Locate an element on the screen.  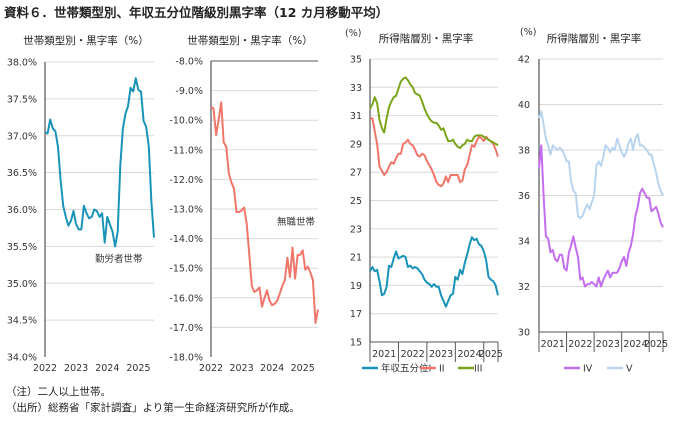
figure-title: 資料６．世帯類型別、年収五分位階級別黒字率（12 カ月移動平均） is located at coordinates (196, 12).